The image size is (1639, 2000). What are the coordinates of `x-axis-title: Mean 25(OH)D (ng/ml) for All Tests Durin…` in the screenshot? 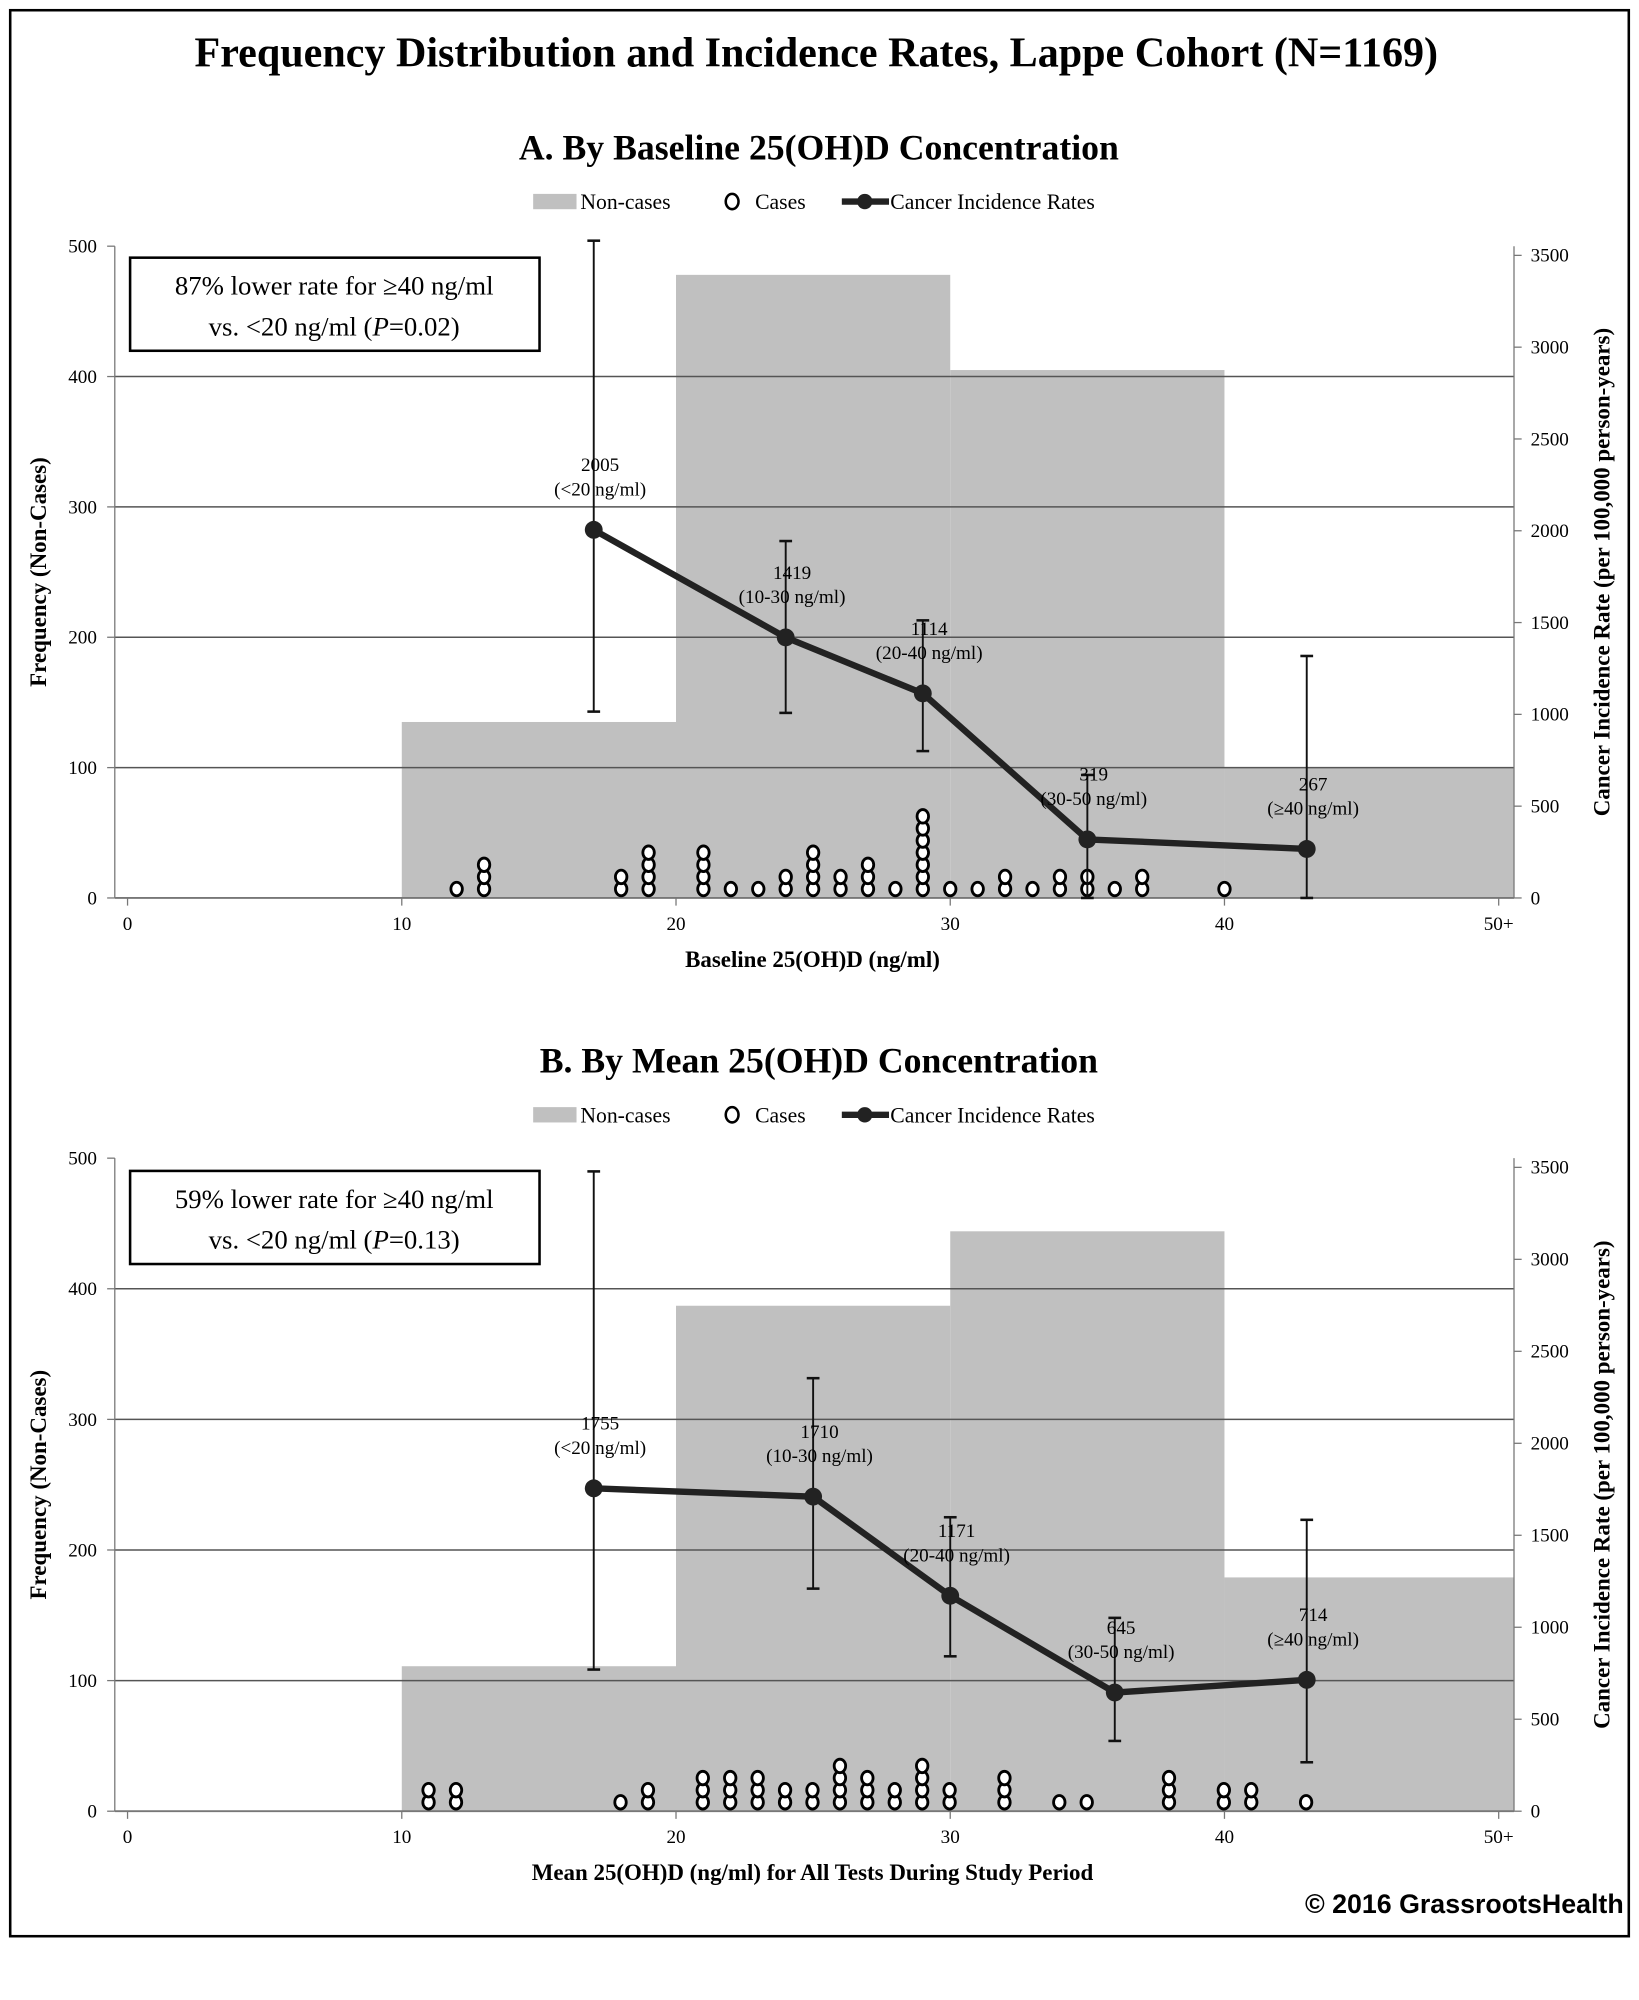 It's located at (813, 1872).